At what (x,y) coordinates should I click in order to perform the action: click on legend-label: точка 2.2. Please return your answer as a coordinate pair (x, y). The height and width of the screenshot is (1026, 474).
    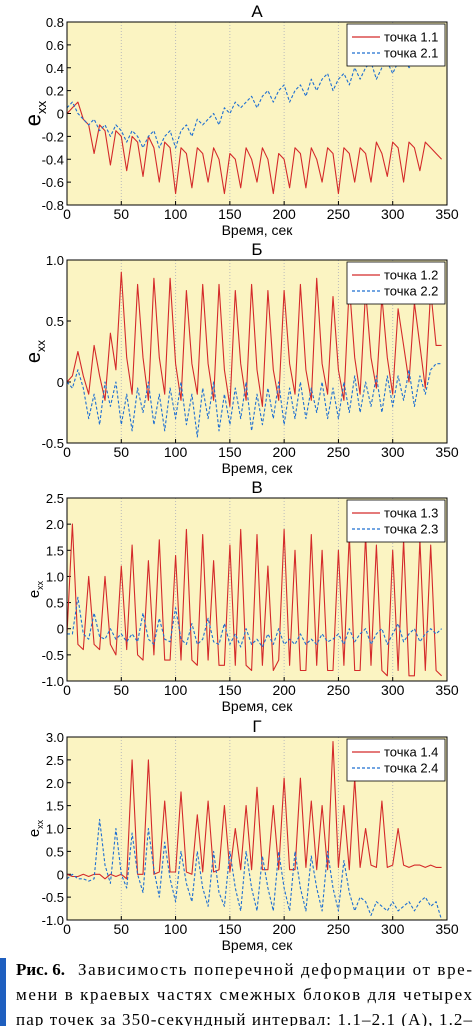
    Looking at the image, I should click on (411, 291).